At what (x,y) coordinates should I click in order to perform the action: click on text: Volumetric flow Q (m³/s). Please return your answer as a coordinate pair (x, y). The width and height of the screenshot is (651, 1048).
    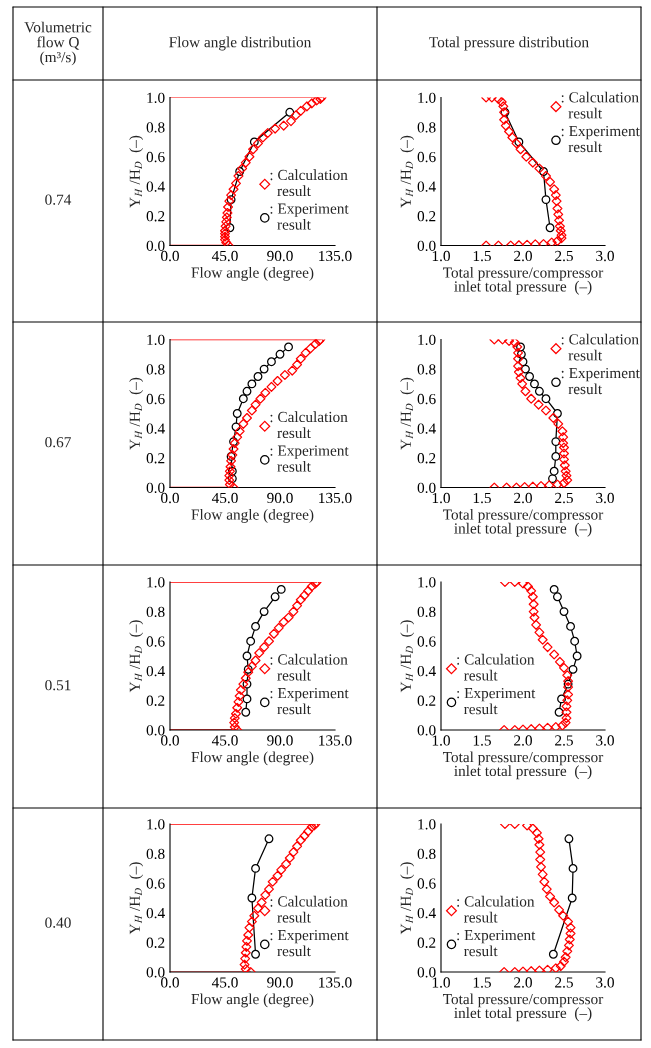
    Looking at the image, I should click on (58, 43).